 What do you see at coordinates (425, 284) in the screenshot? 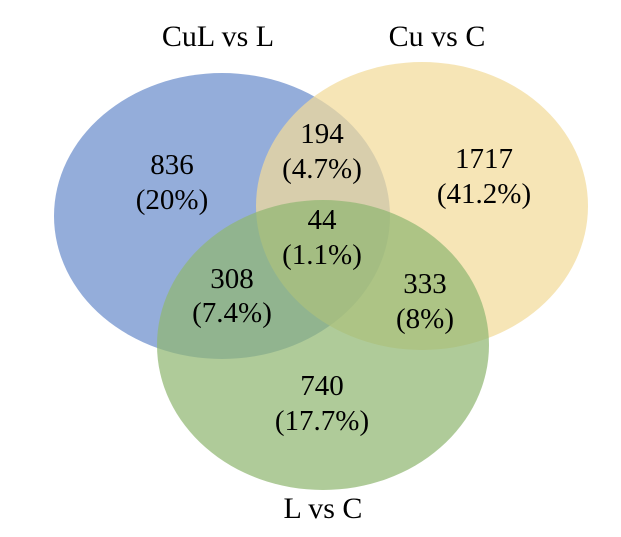
I see `region-bc-count: 333` at bounding box center [425, 284].